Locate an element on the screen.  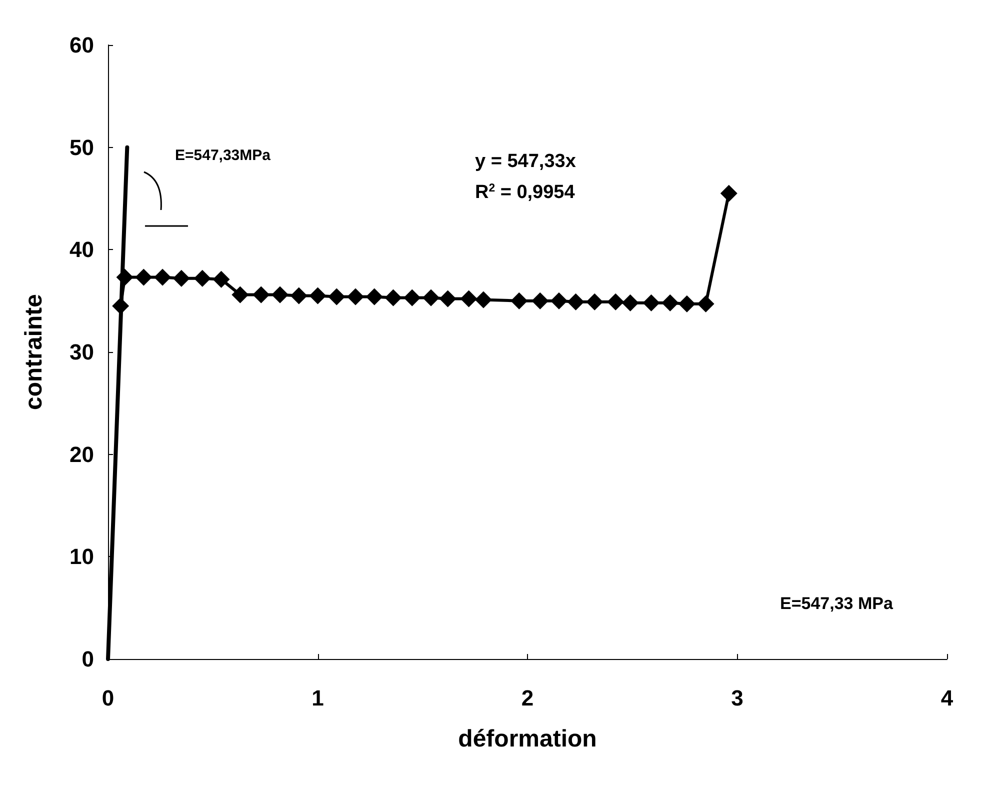
y-tick-label: 0 is located at coordinates (88, 659).